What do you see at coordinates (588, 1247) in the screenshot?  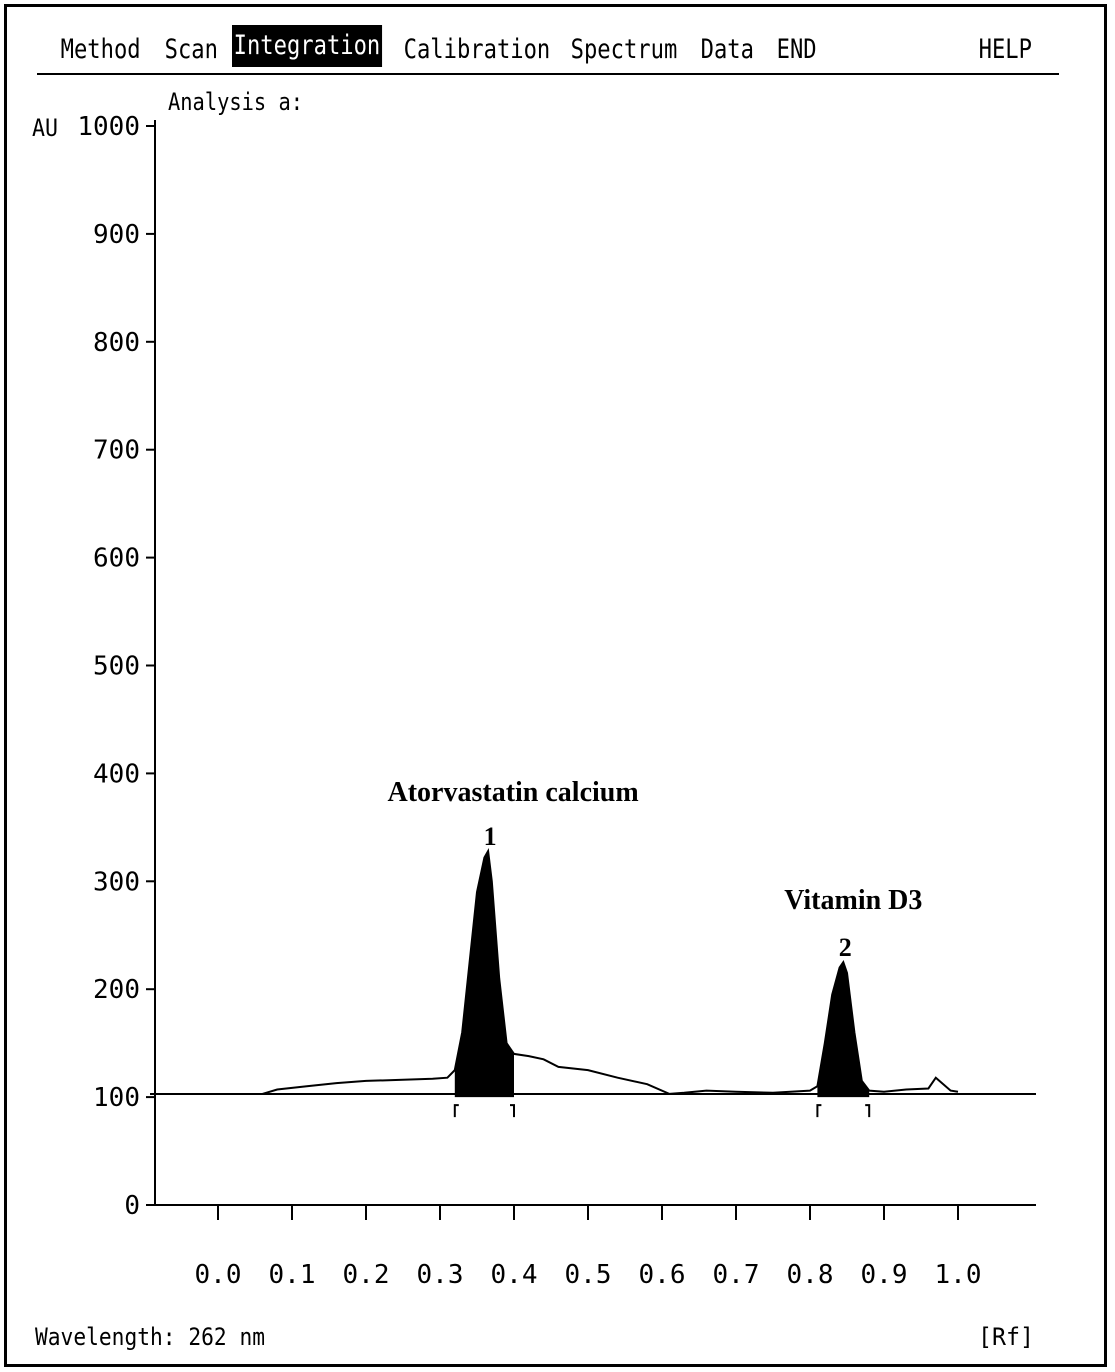 I see `x-ticks: 0.0 0.1 0.2 0.3 0.4 0.5 0.6 0.7 0.8 0.9 1.0` at bounding box center [588, 1247].